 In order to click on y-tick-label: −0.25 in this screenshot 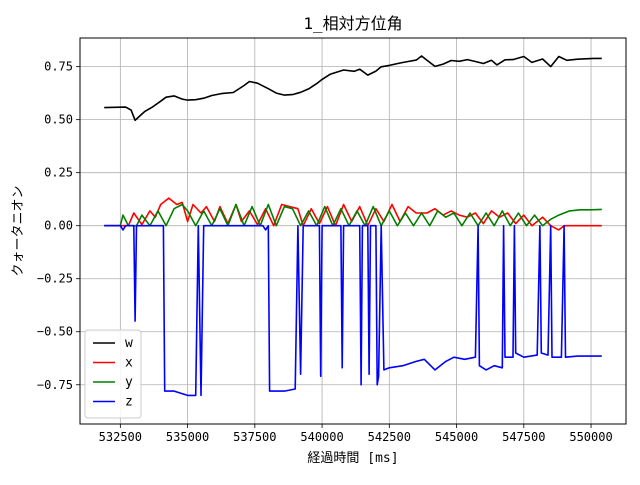, I will do `click(55, 279)`.